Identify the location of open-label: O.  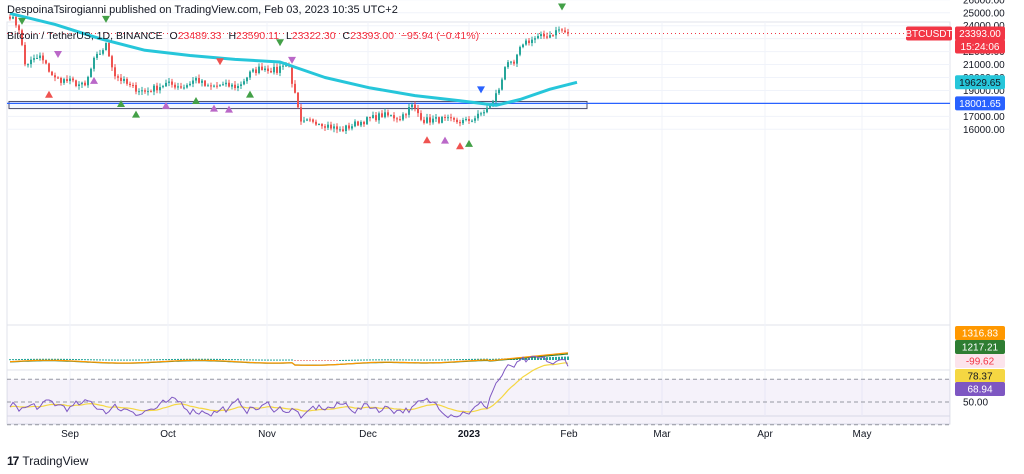
(173, 36).